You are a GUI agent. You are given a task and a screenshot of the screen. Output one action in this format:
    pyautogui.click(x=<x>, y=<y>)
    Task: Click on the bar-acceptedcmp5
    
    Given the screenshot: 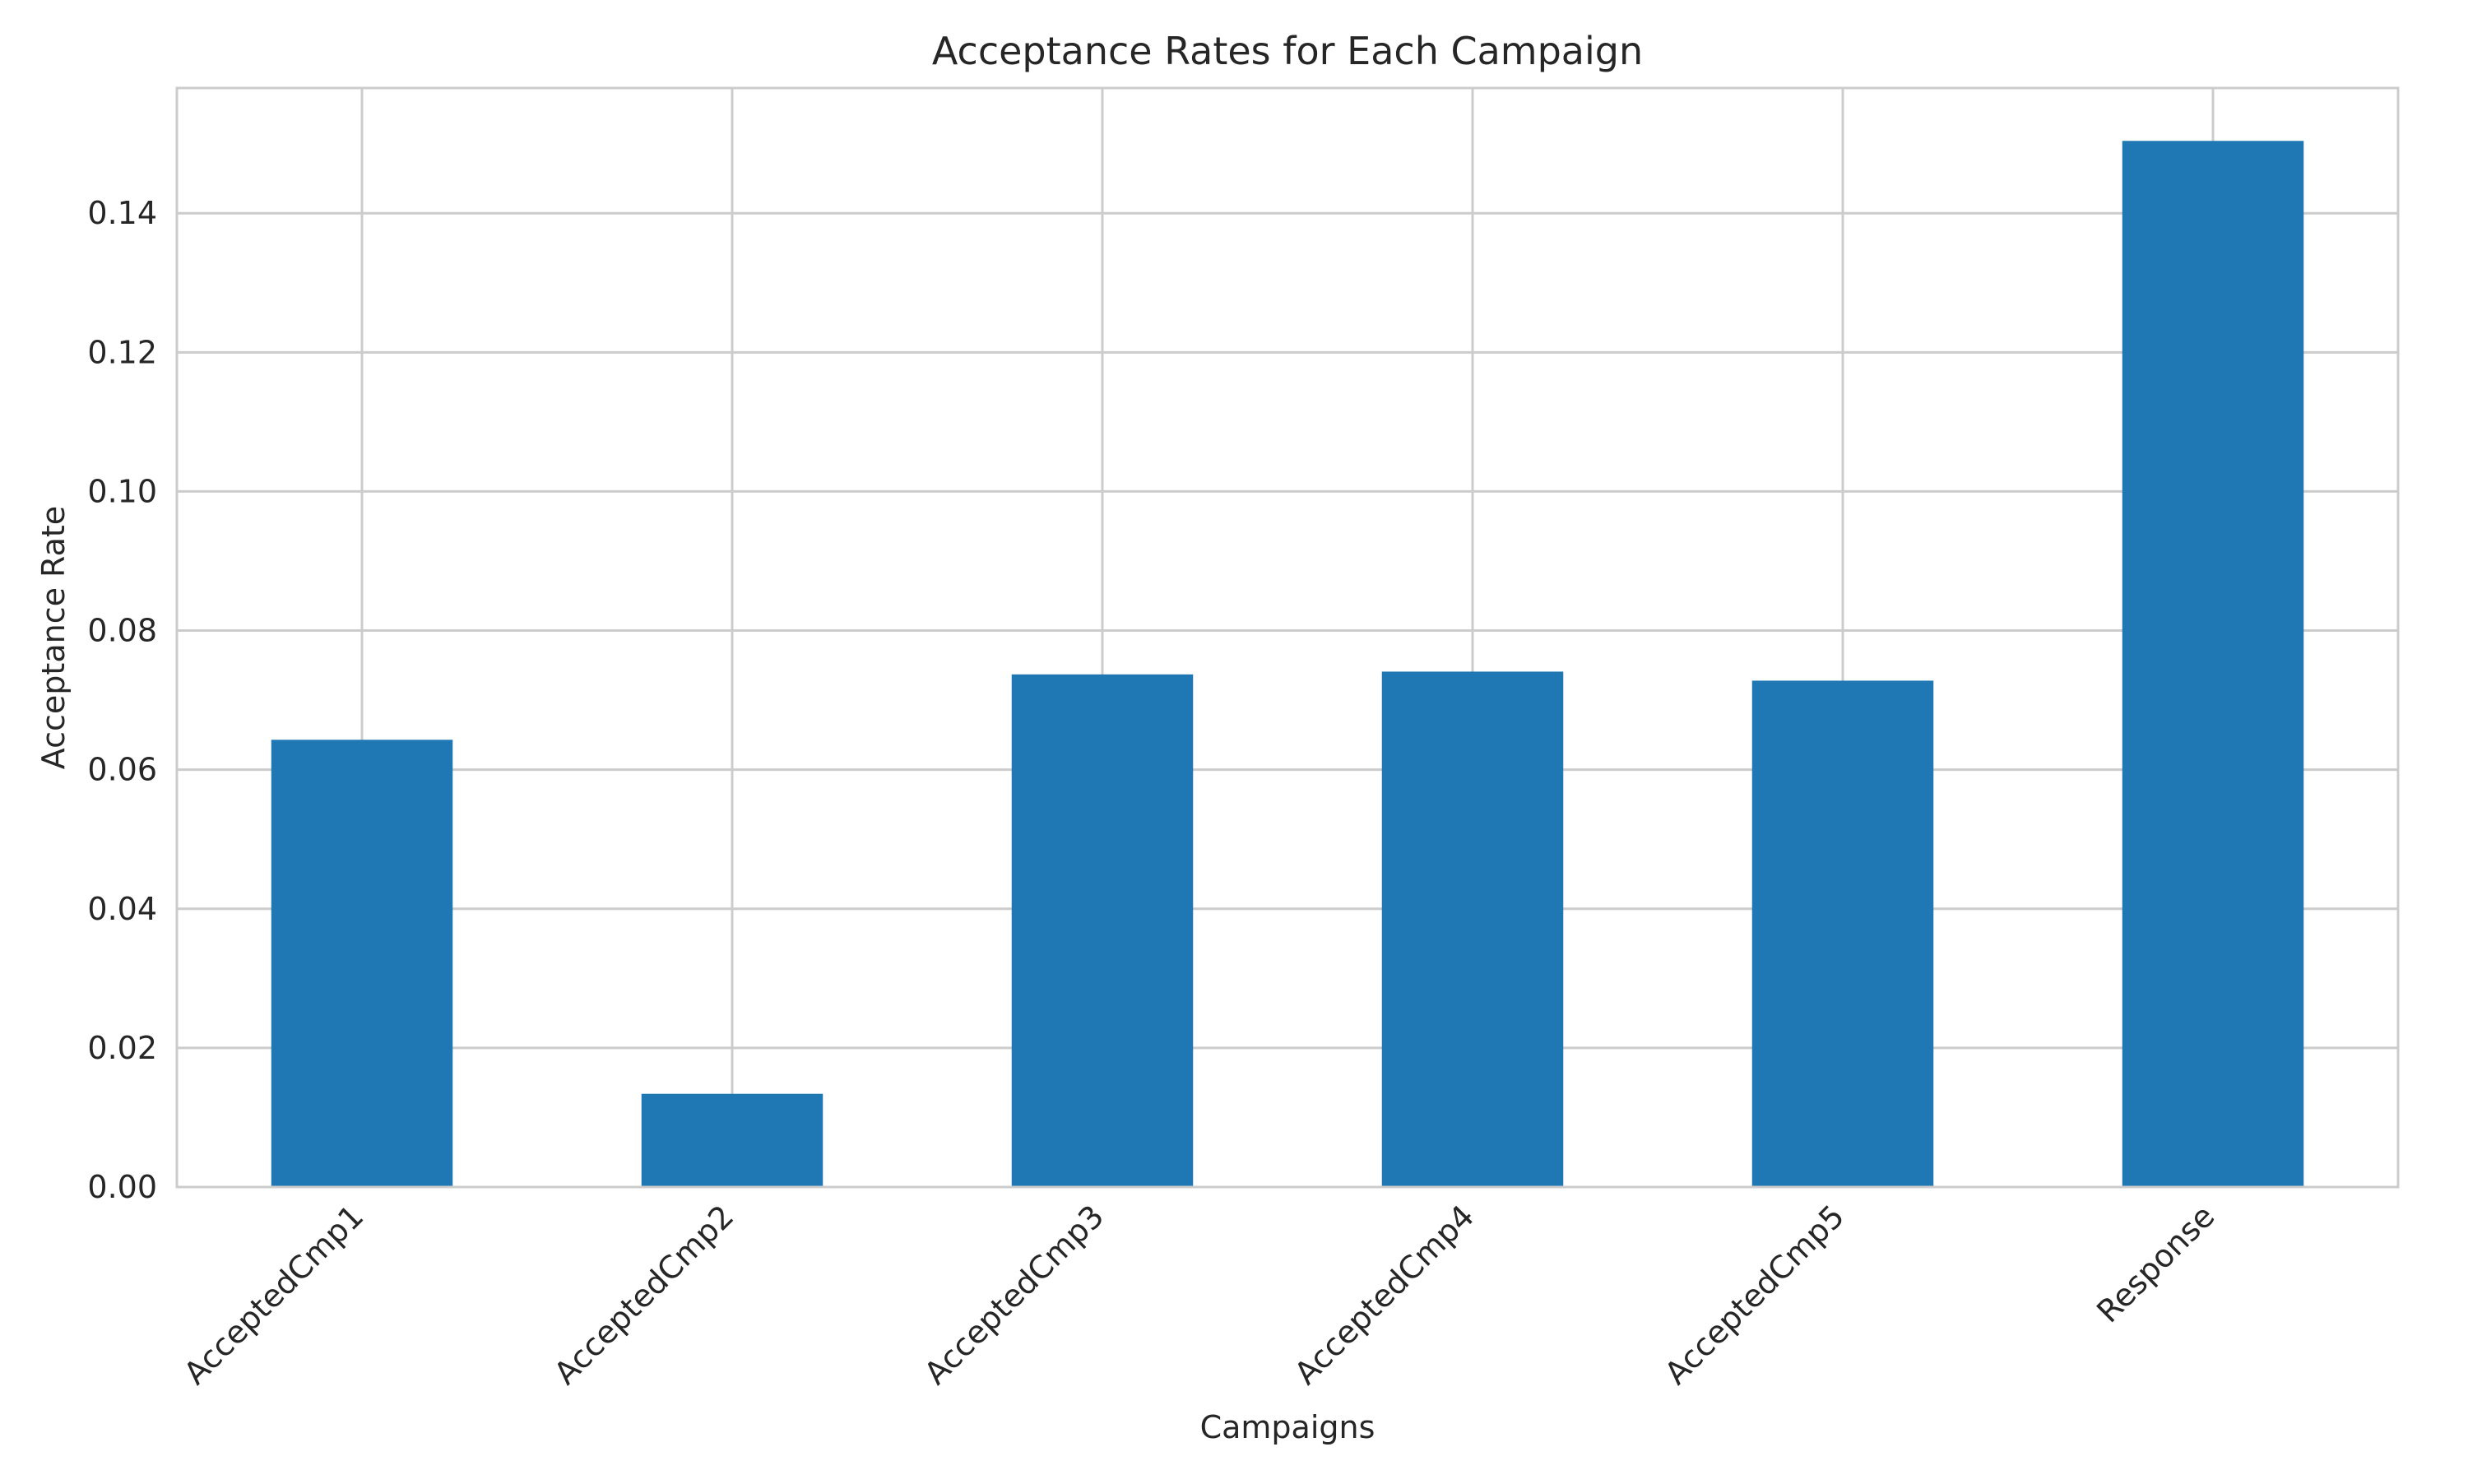 What is the action you would take?
    pyautogui.click(x=1842, y=933)
    